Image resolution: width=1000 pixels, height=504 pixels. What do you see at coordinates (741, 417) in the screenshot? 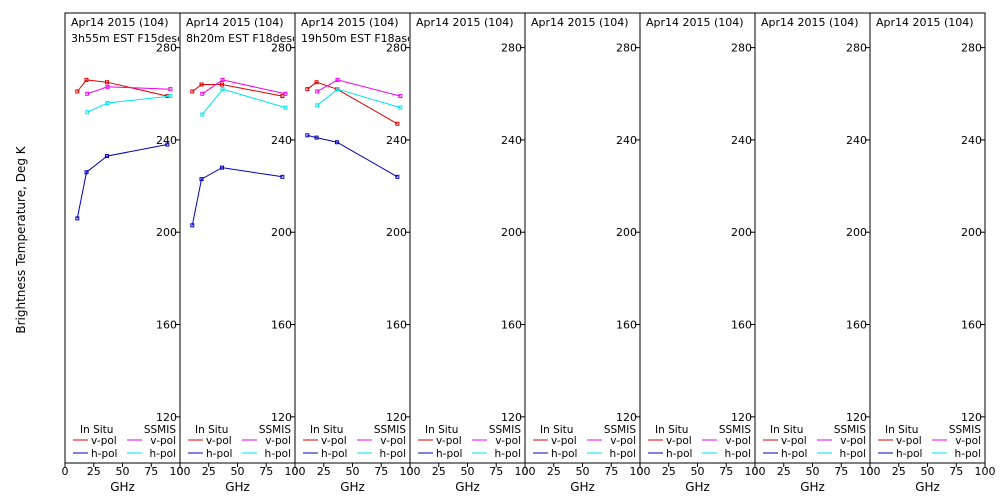
I see `y-tick-label: 120` at bounding box center [741, 417].